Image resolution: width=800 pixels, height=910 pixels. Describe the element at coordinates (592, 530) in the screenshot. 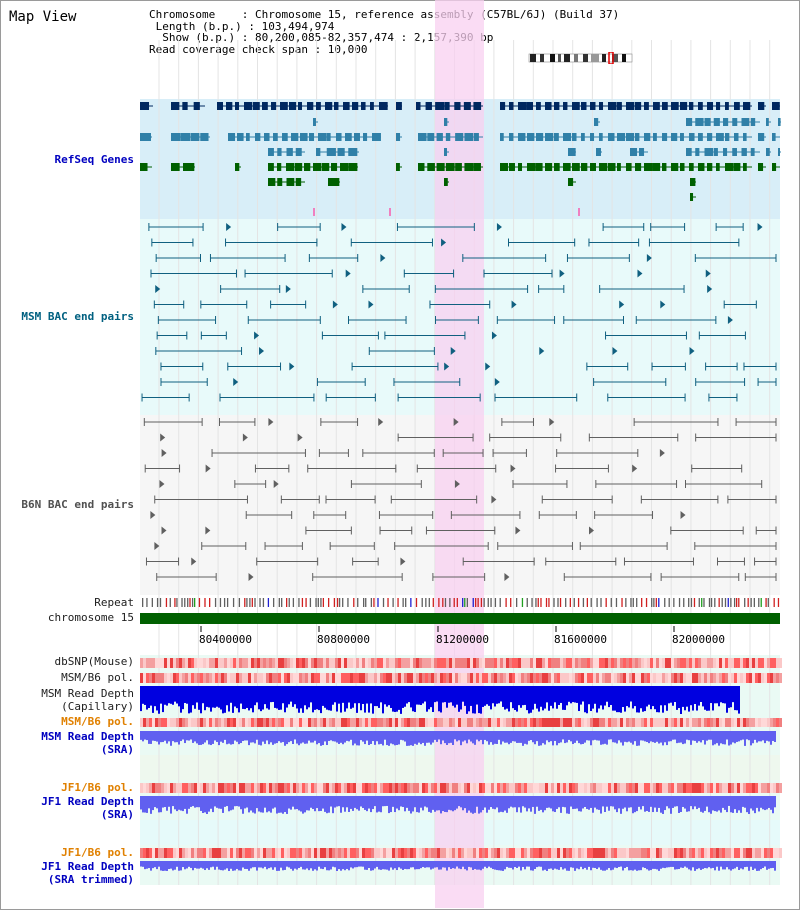

I see `b6n-bac-single-end` at that location.